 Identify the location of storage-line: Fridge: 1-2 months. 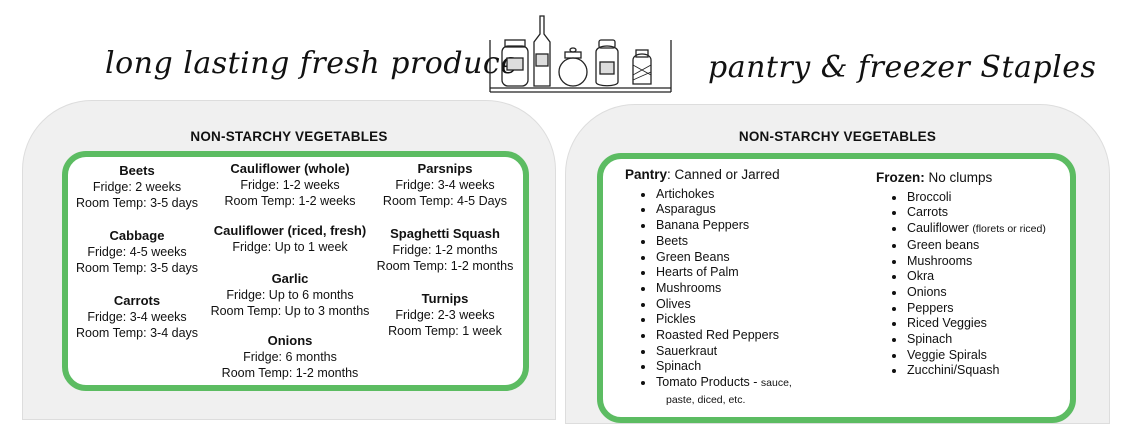
(445, 250).